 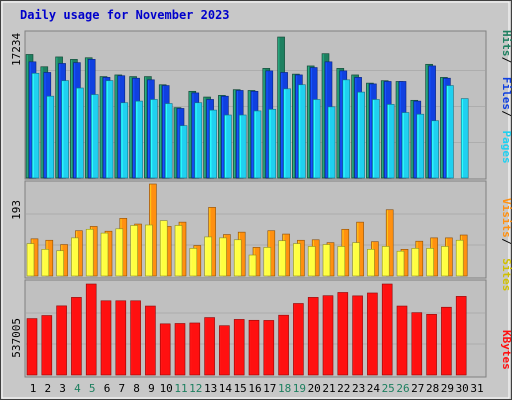 What do you see at coordinates (92, 388) in the screenshot?
I see `x-tick-label: 5` at bounding box center [92, 388].